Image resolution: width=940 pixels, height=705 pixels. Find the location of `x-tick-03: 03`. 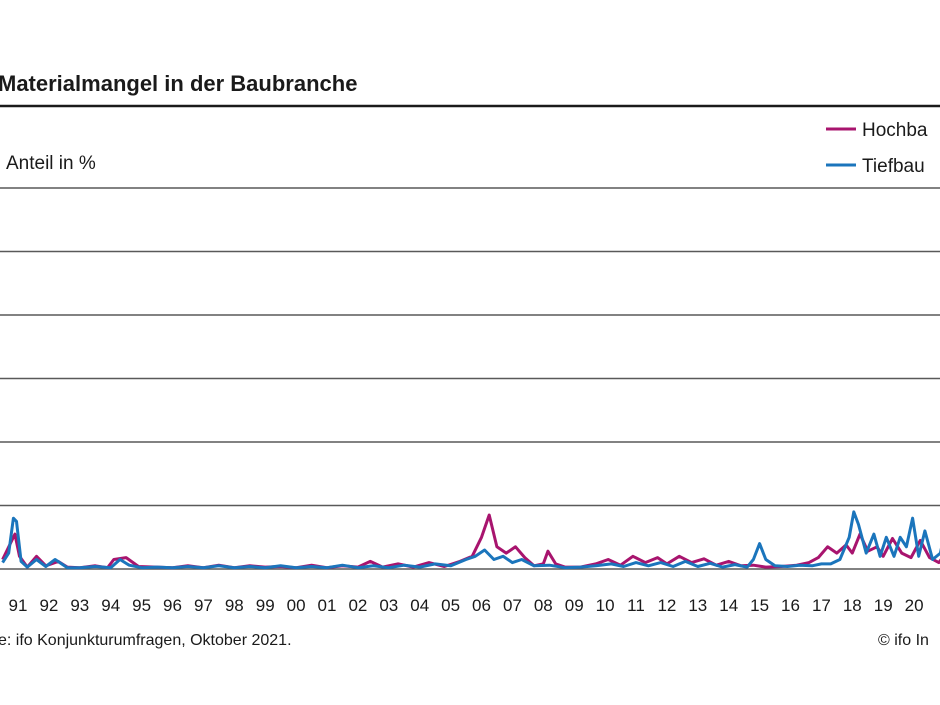

x-tick-03: 03 is located at coordinates (388, 605).